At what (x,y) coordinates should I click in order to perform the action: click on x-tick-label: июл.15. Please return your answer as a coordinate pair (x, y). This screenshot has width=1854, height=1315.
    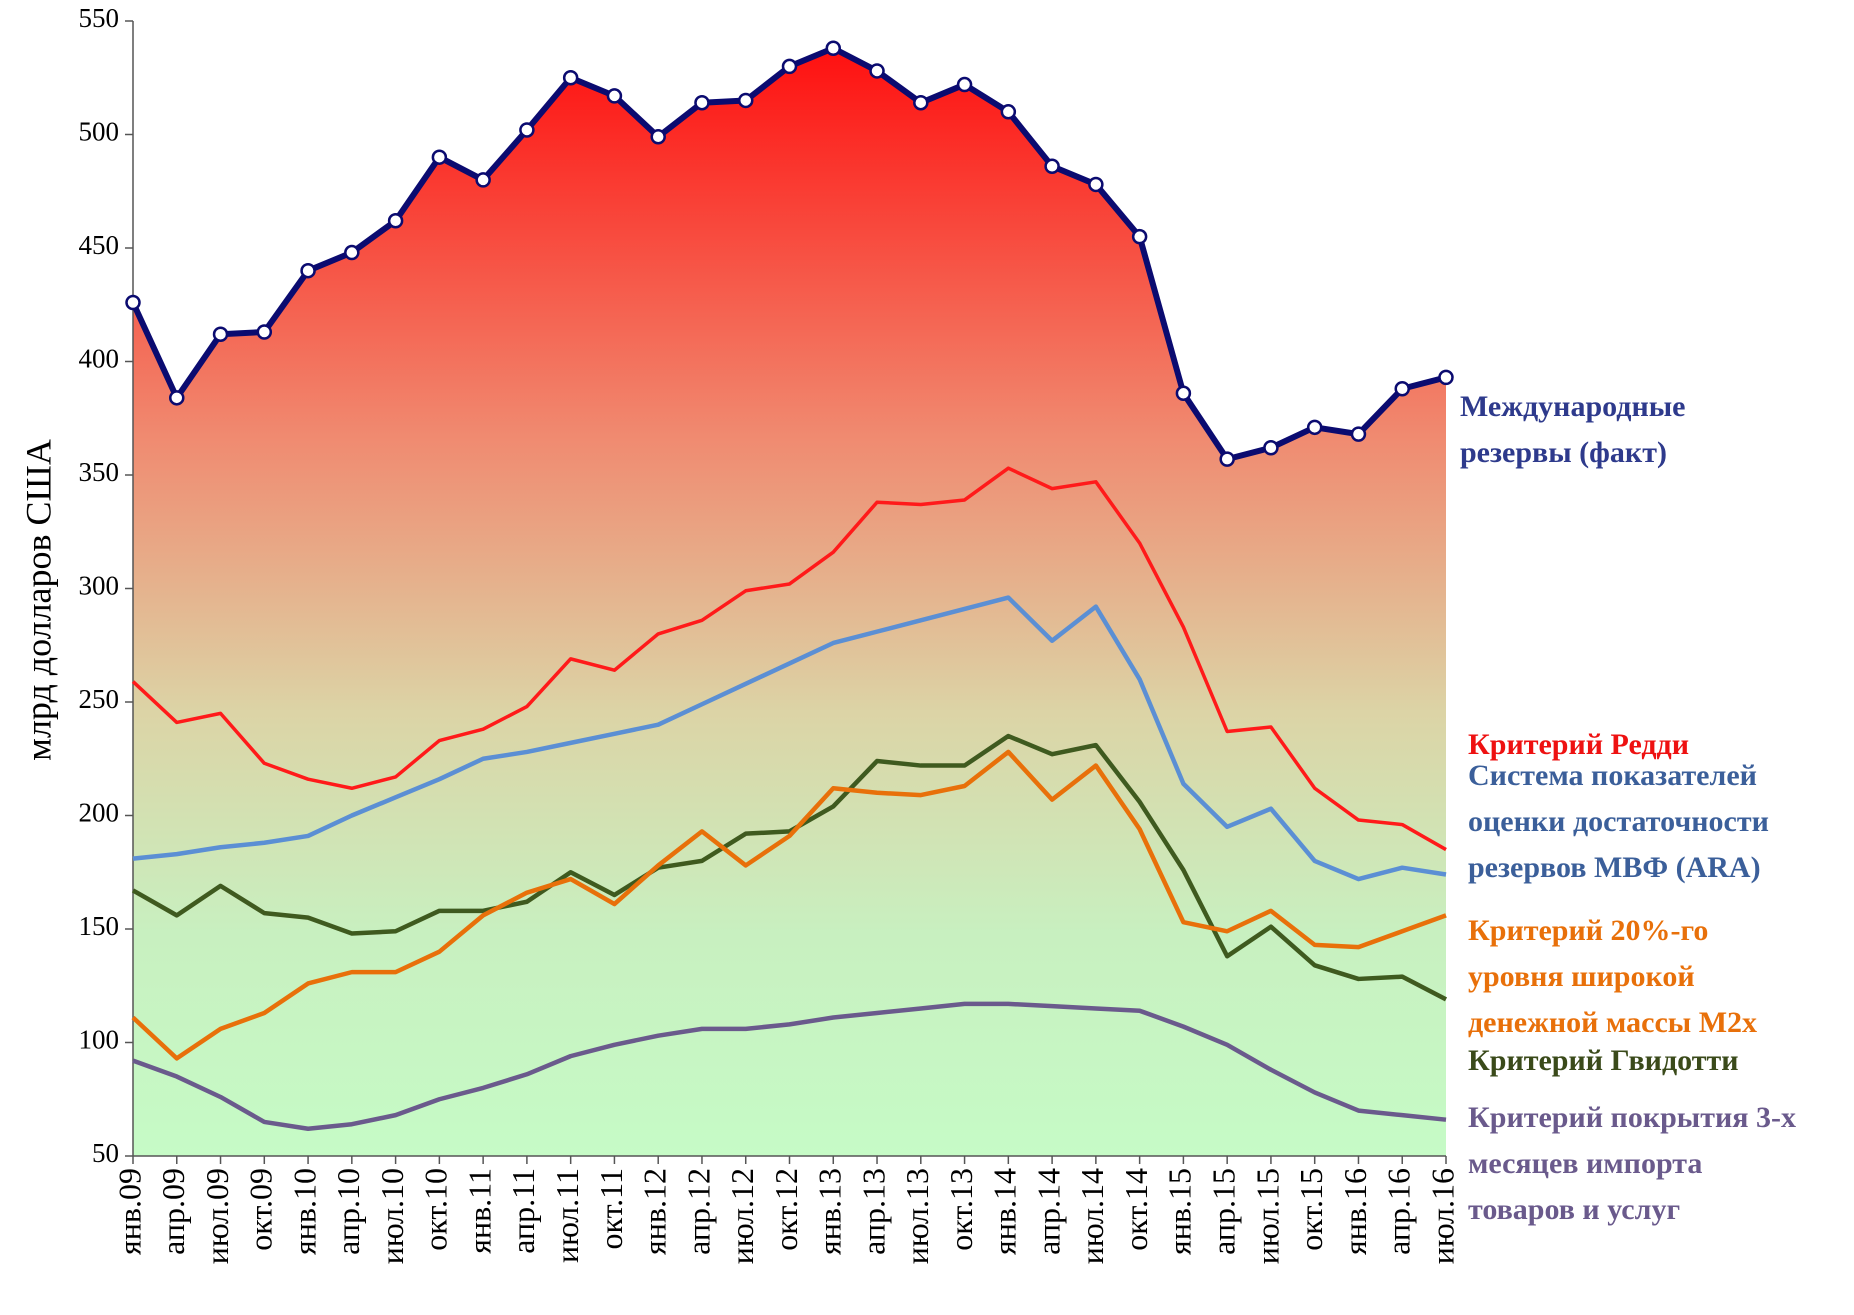
    Looking at the image, I should click on (1267, 1216).